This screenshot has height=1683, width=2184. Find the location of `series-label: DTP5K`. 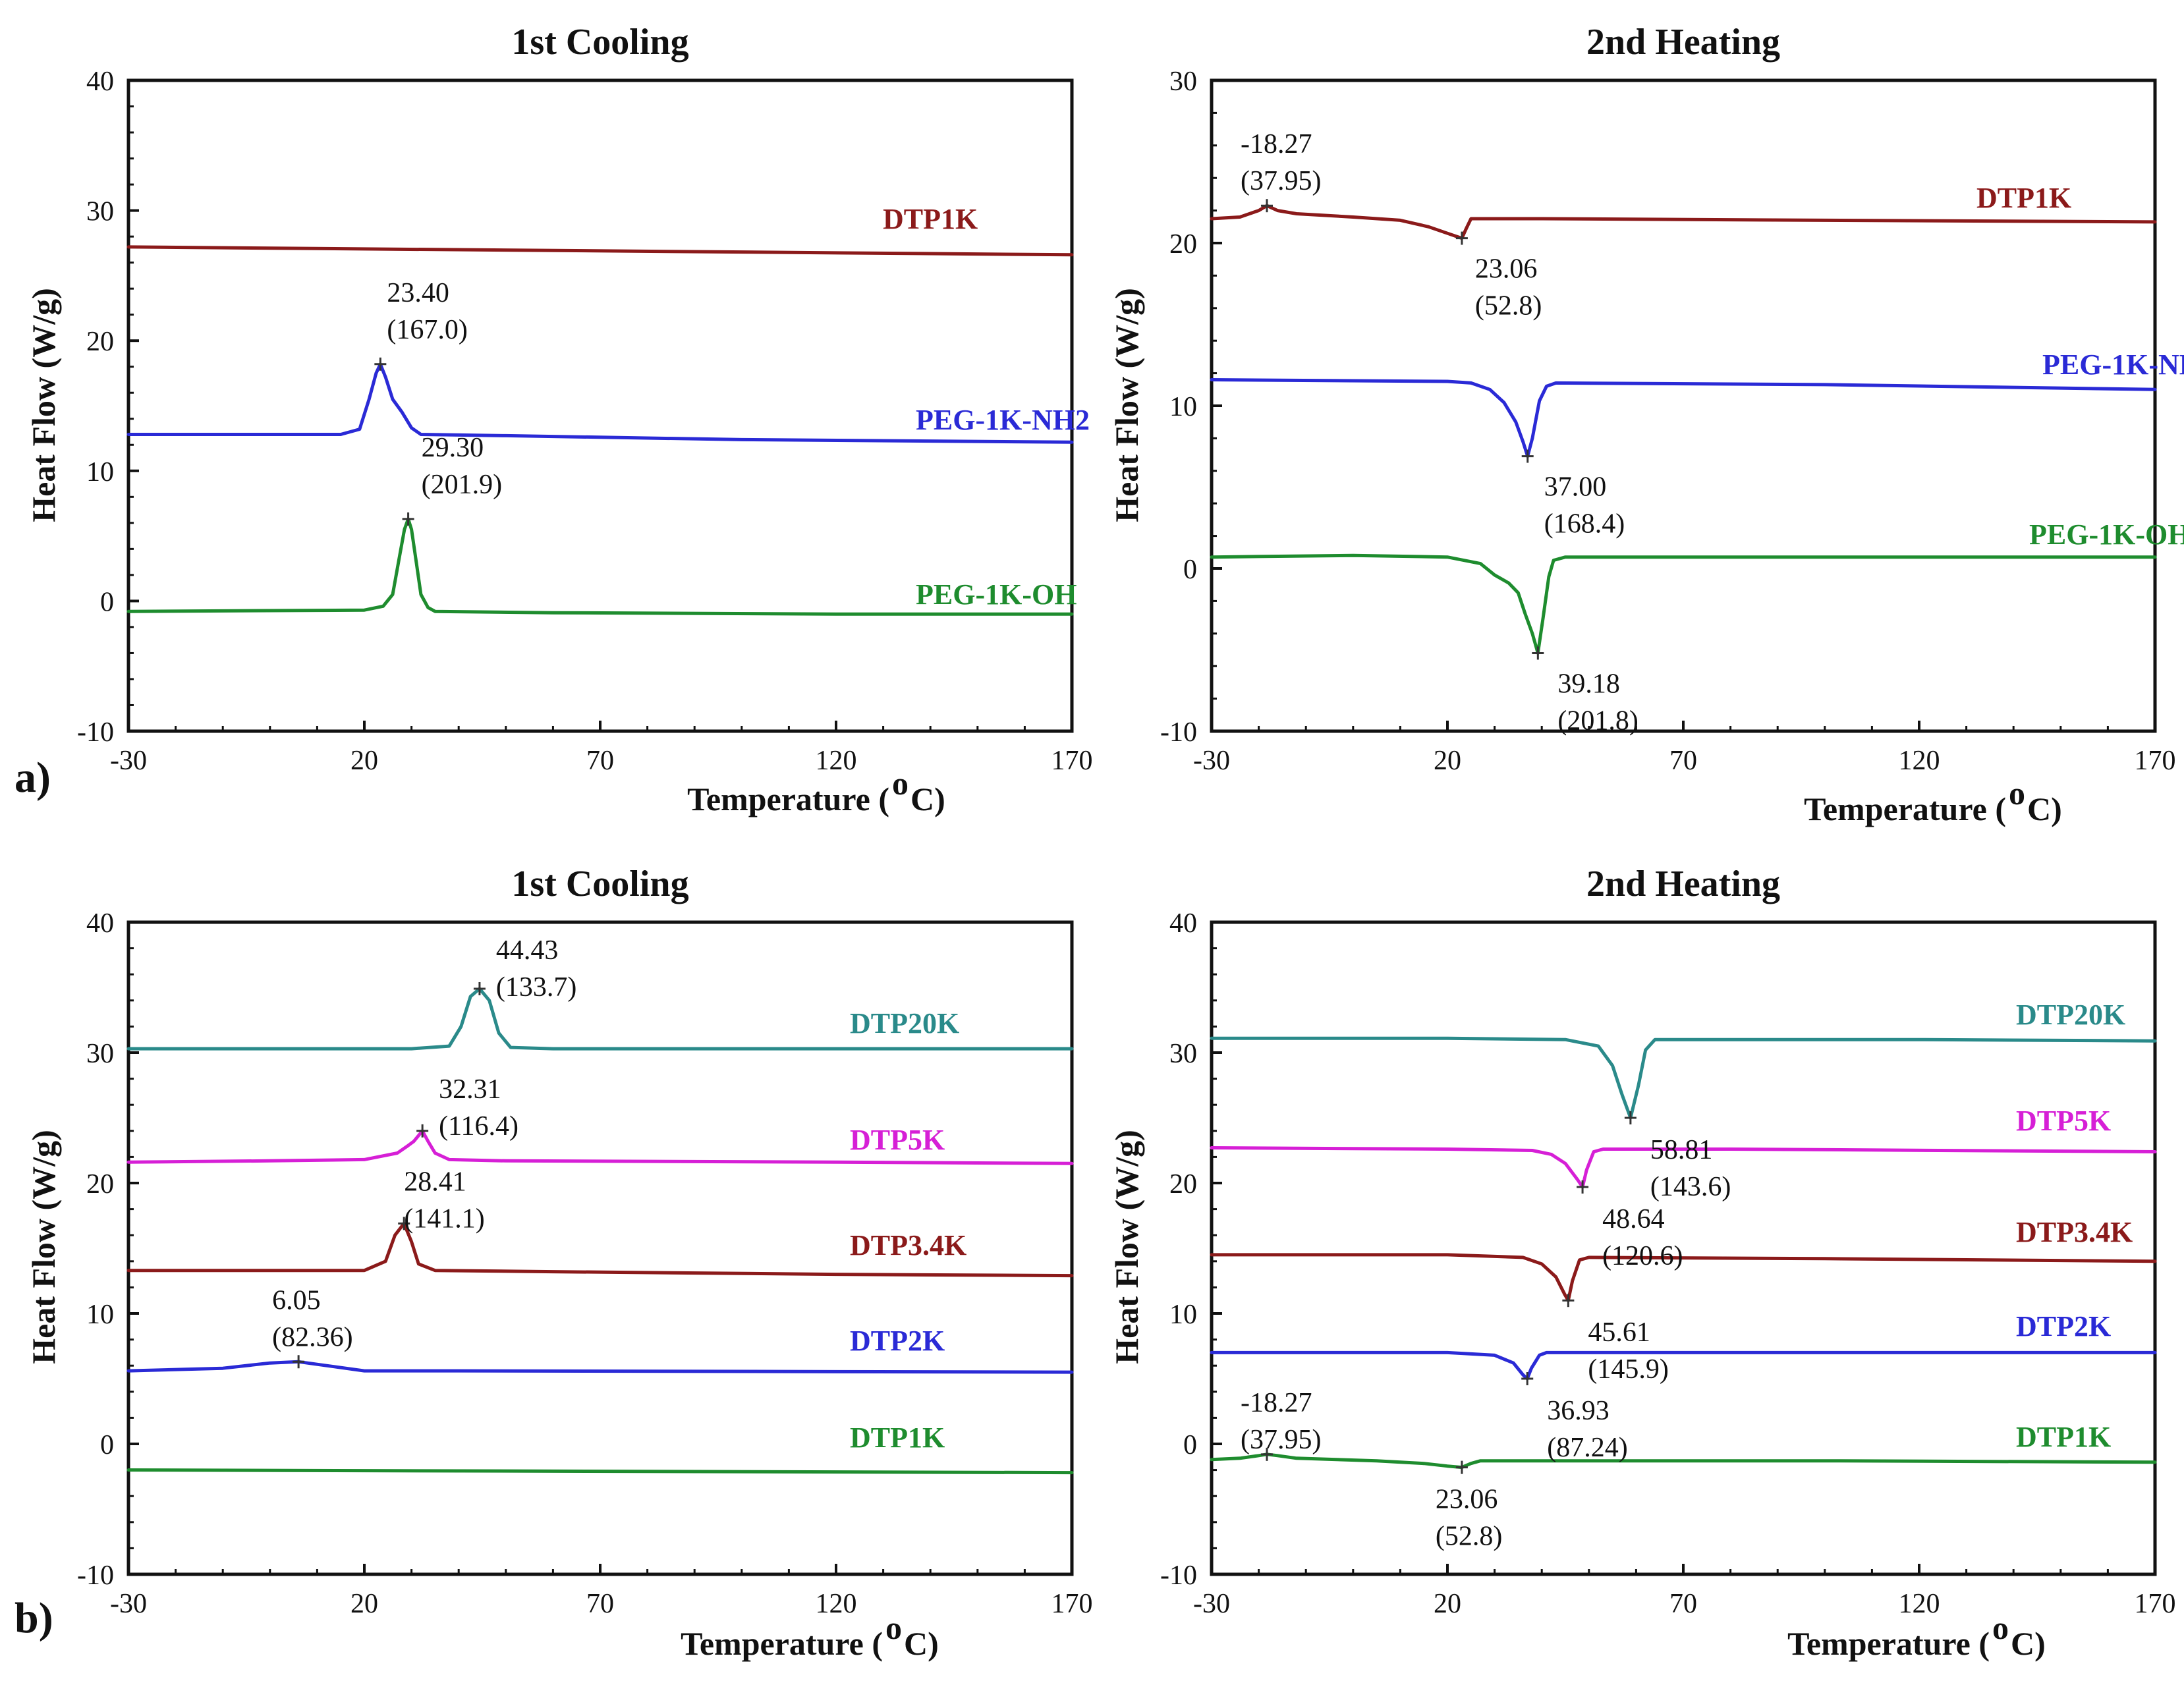

series-label: DTP5K is located at coordinates (897, 1140).